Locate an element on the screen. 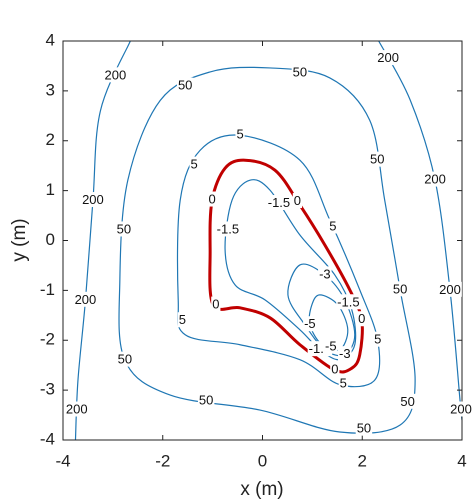  y-tick-label: -4 is located at coordinates (47, 438).